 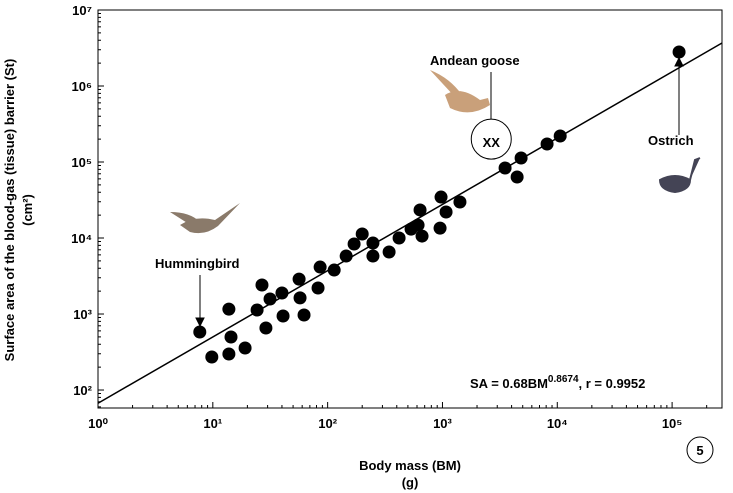 I want to click on x-tick-label: 10⁴, so click(x=557, y=423).